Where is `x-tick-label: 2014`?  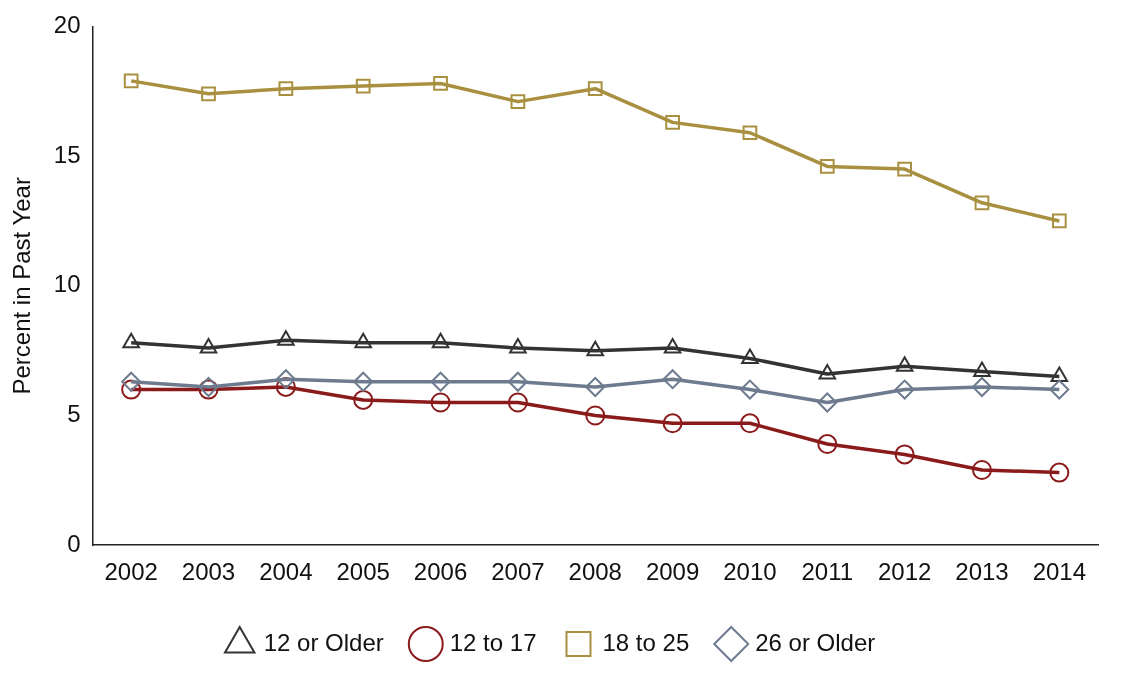
x-tick-label: 2014 is located at coordinates (1059, 572).